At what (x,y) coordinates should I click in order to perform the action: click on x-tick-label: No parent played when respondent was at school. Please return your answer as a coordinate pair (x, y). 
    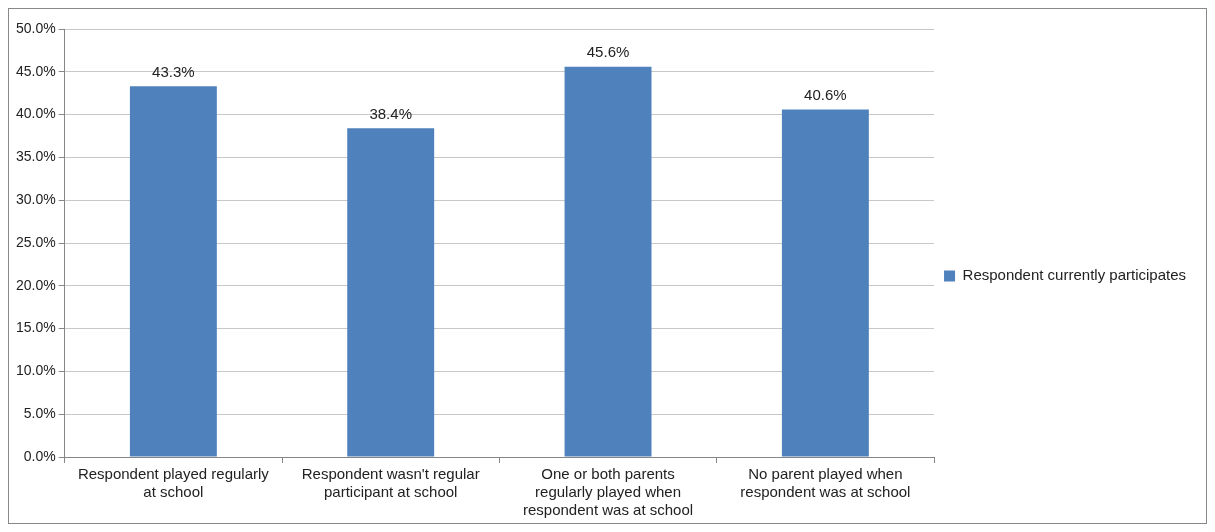
    Looking at the image, I should click on (825, 483).